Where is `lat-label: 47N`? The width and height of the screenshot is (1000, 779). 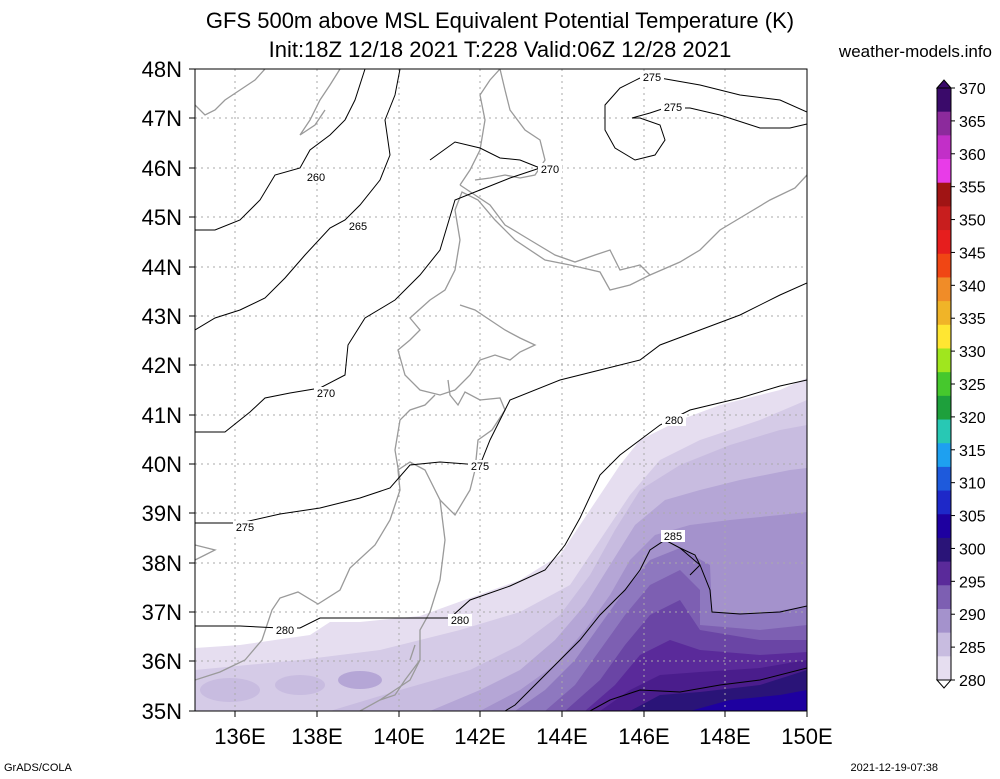 lat-label: 47N is located at coordinates (162, 118).